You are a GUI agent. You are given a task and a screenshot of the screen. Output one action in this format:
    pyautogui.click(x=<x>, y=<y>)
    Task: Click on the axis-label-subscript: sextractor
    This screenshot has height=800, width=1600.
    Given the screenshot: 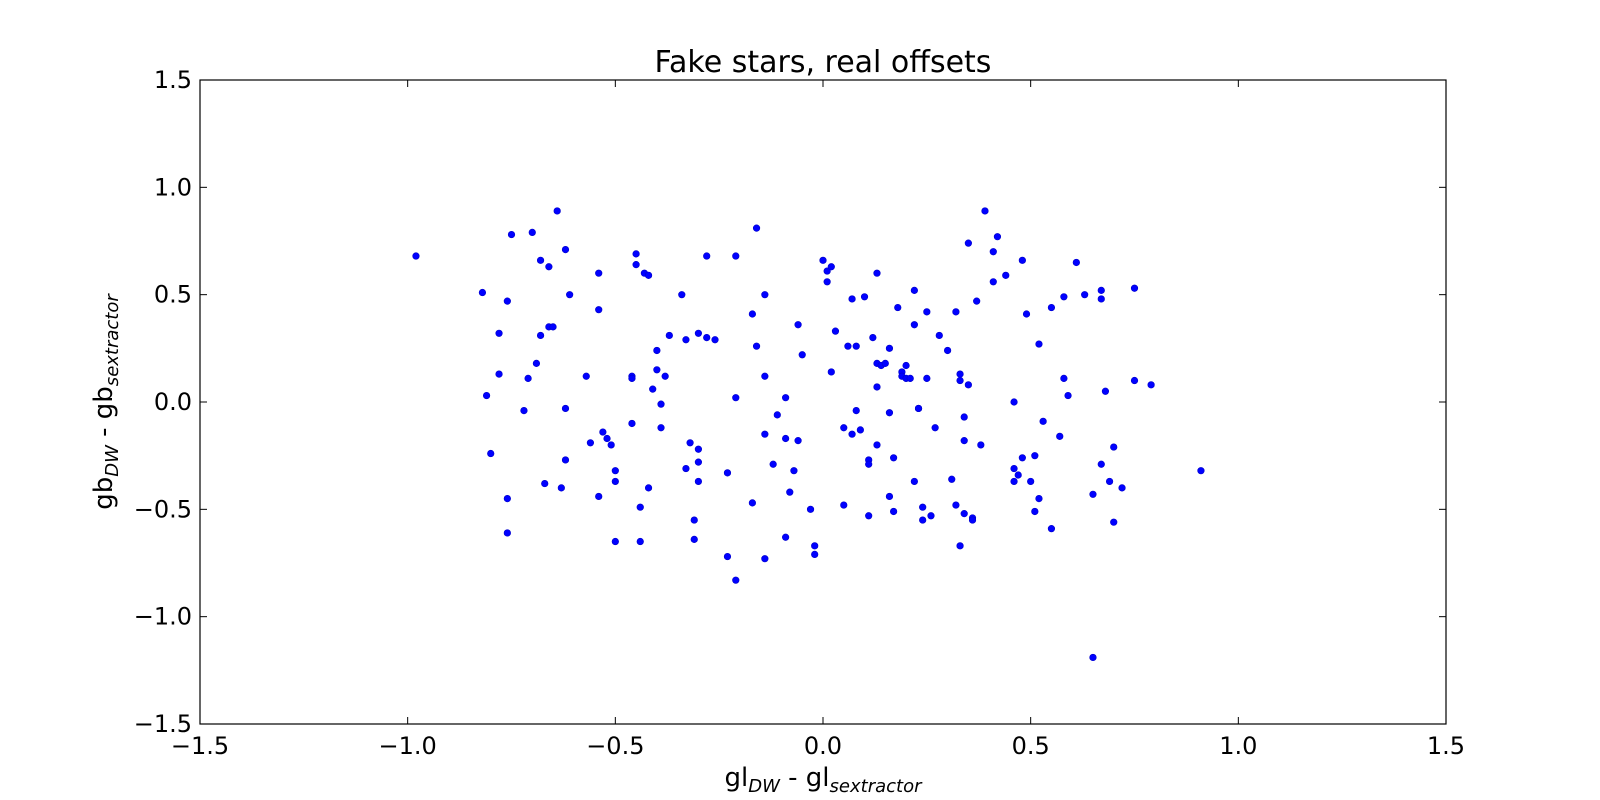 What is the action you would take?
    pyautogui.click(x=877, y=786)
    